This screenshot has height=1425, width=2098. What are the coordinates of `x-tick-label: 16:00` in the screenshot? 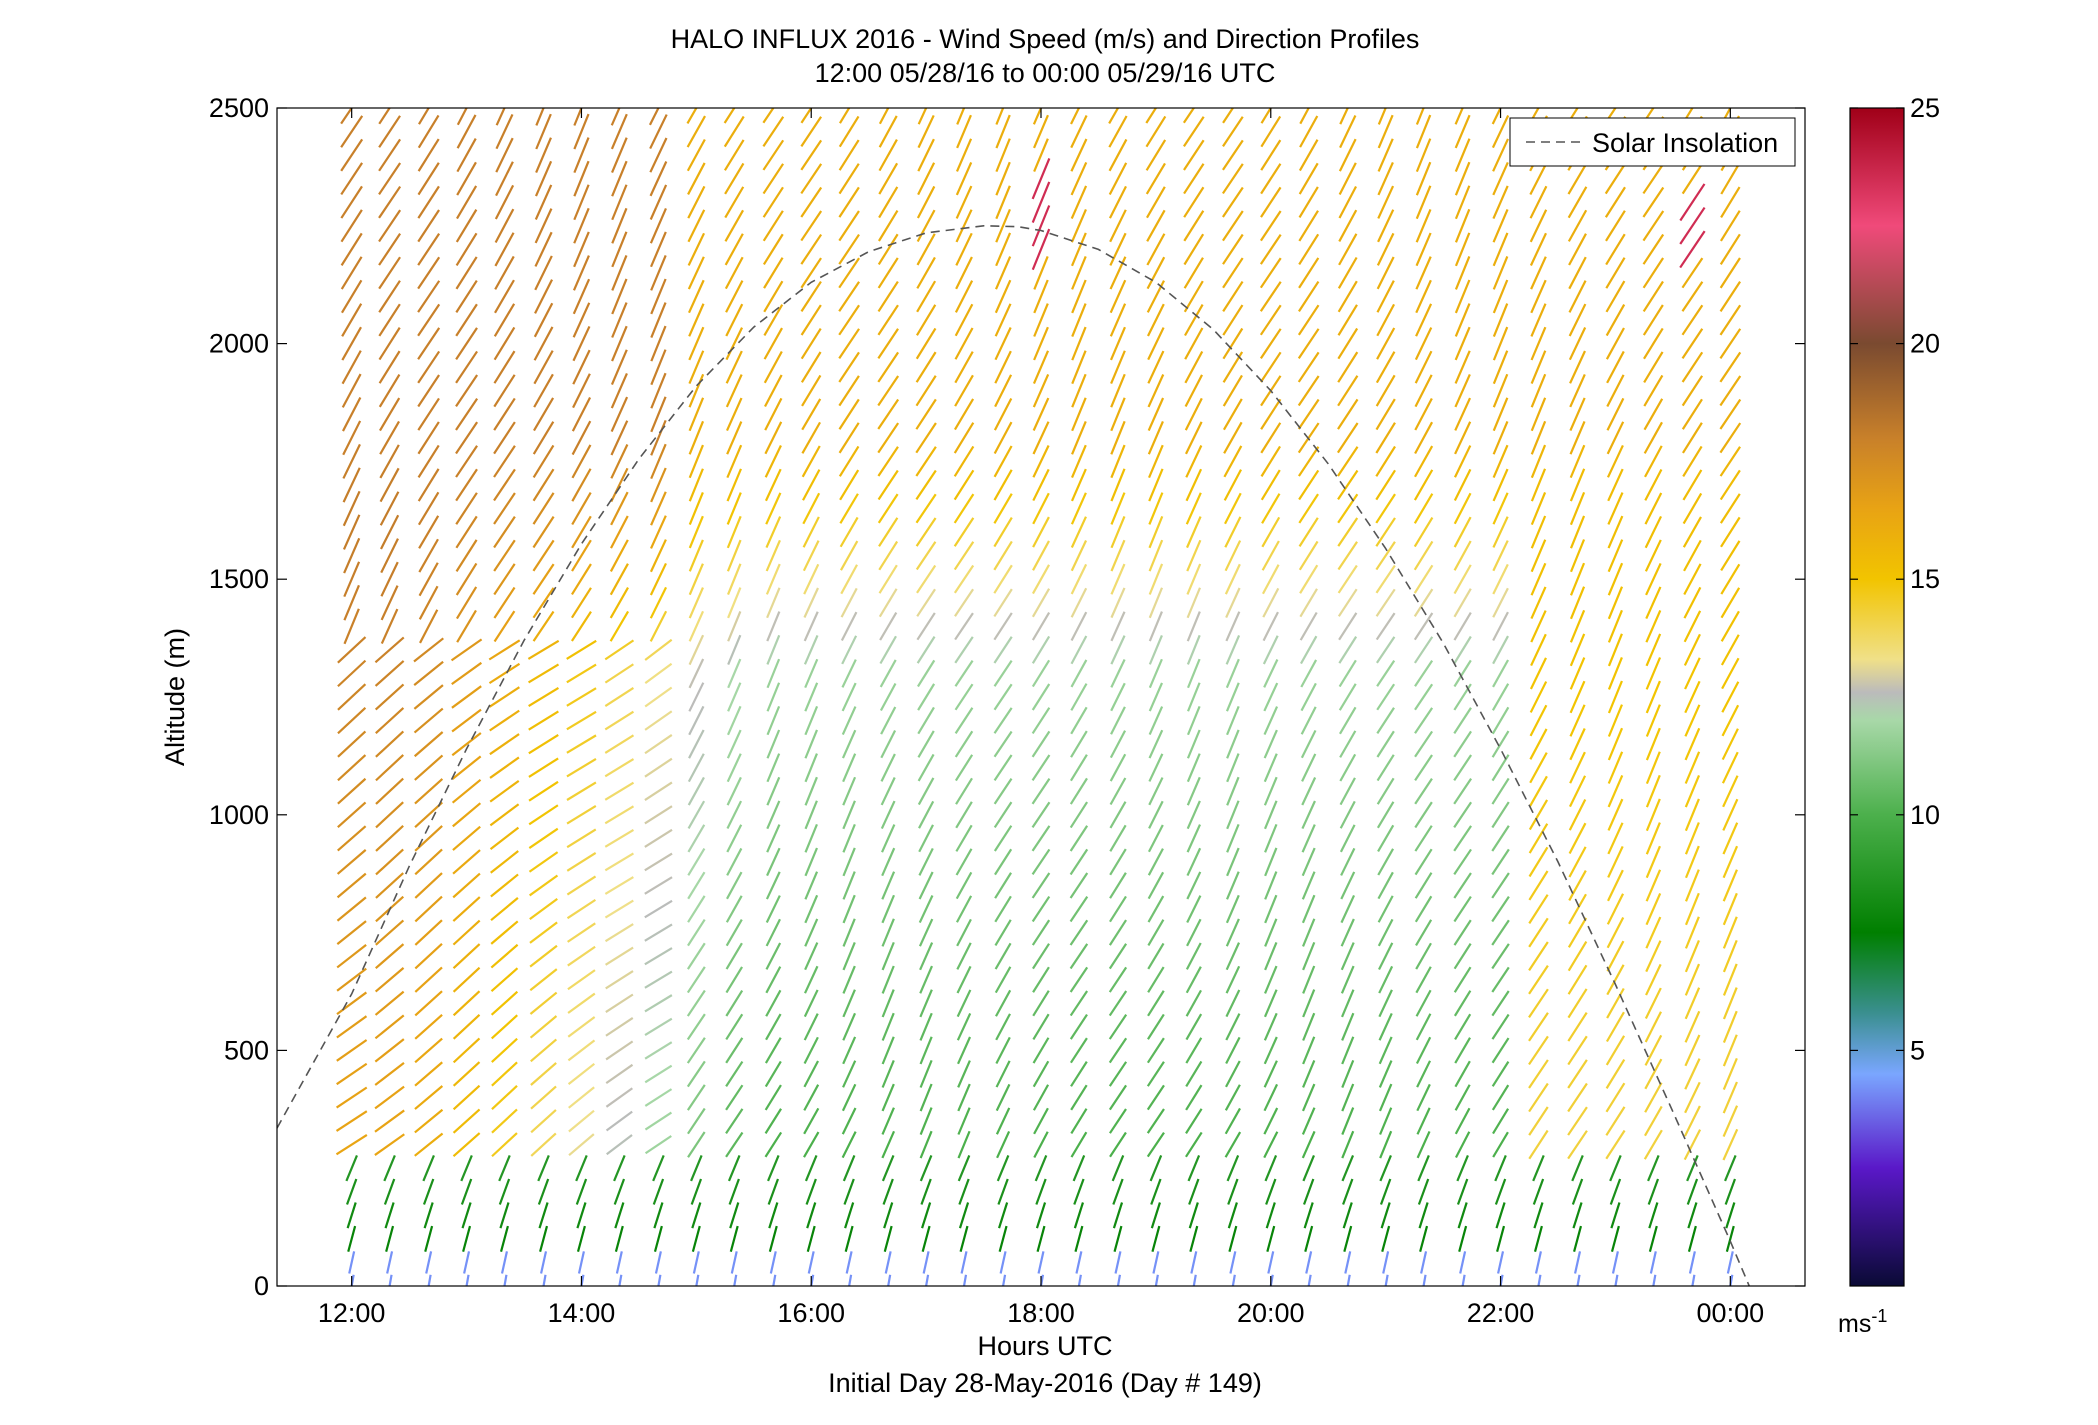 It's located at (811, 1313).